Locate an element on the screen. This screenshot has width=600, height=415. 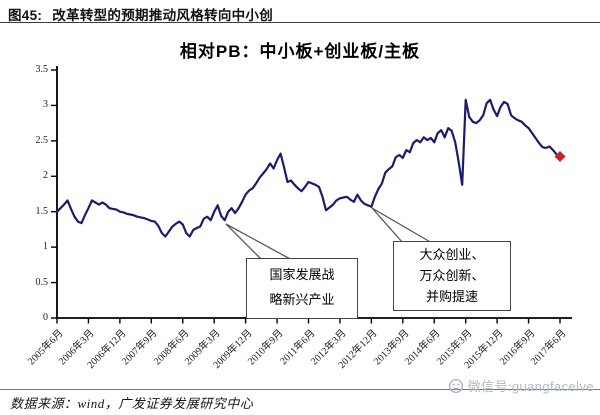
figure-header: 图45: 改革转型的预期推动风格转向中小创 is located at coordinates (140, 14).